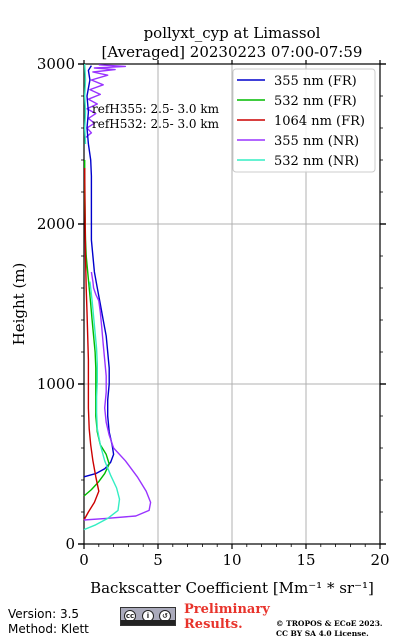 This screenshot has height=640, width=400. What do you see at coordinates (232, 33) in the screenshot?
I see `chart-title: pollyxt_cyp at Limassol` at bounding box center [232, 33].